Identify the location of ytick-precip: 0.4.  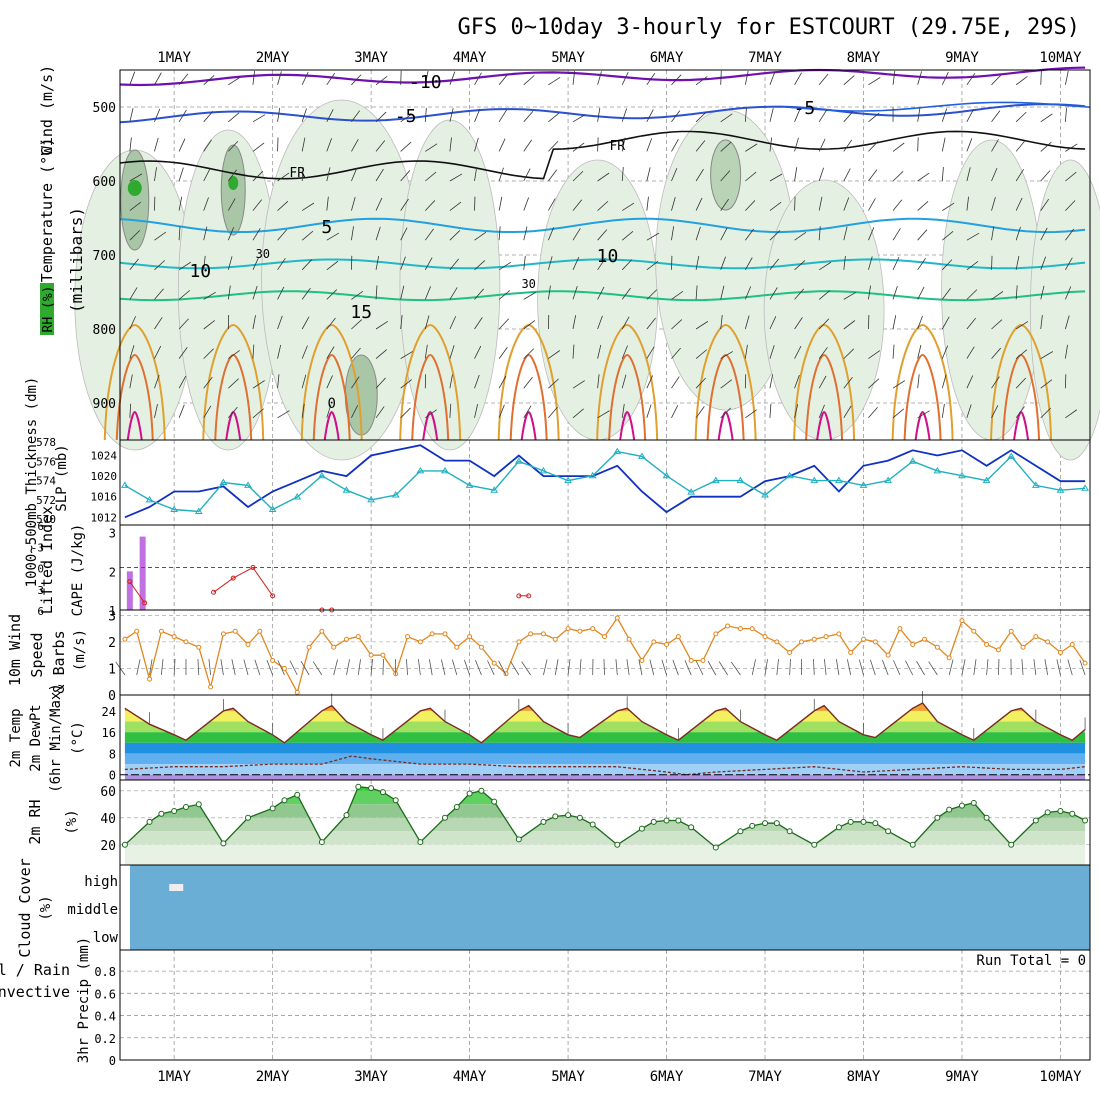
(105, 1017).